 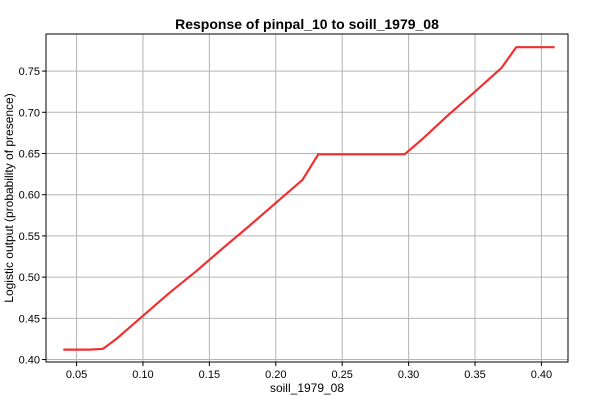 What do you see at coordinates (541, 375) in the screenshot?
I see `x-tick-label: 0.40` at bounding box center [541, 375].